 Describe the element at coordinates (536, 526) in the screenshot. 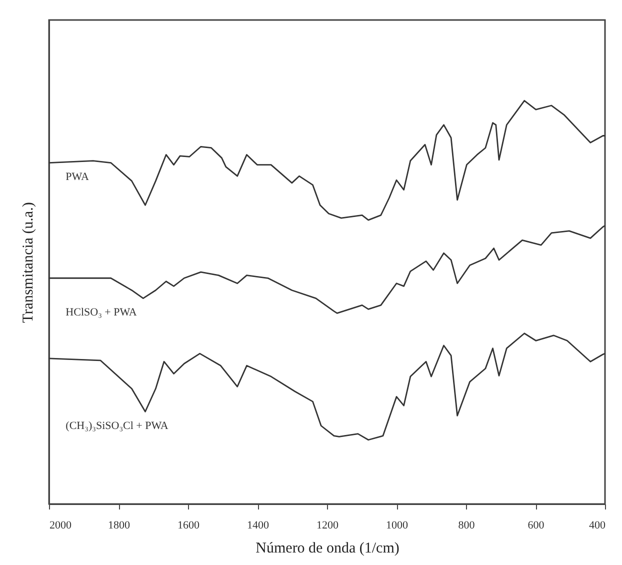

I see `x-tick-label: 600` at that location.